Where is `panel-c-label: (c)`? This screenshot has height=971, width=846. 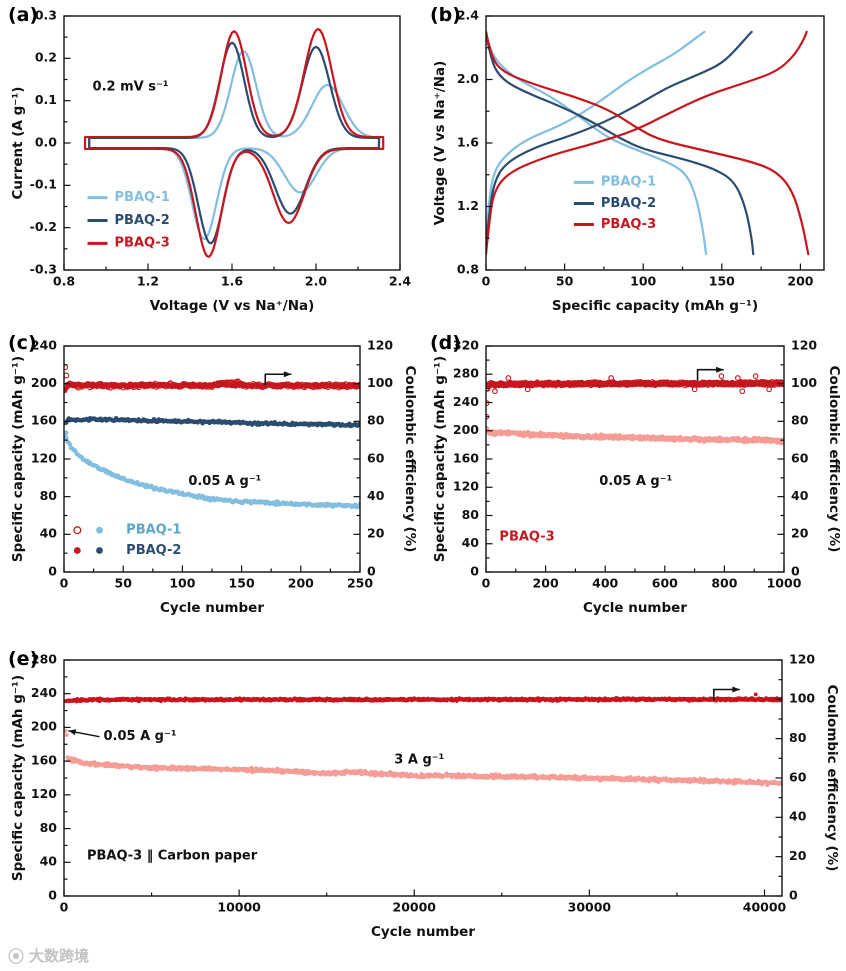 panel-c-label: (c) is located at coordinates (22, 343).